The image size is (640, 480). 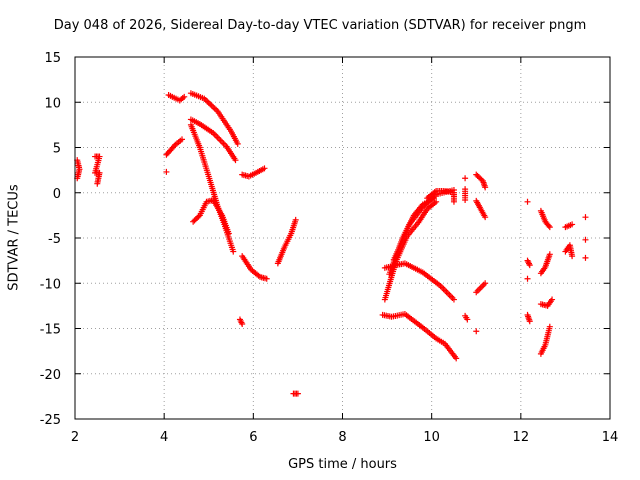 I want to click on y-tick-label: 15, so click(x=52, y=58).